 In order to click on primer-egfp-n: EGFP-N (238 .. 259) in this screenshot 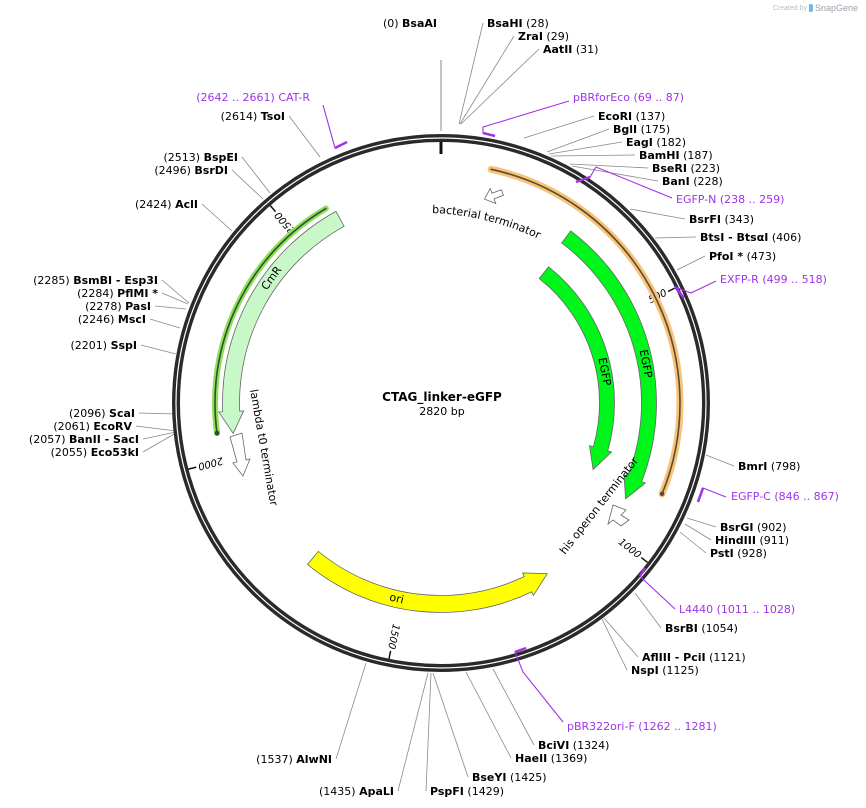, I will do `click(679, 186)`.